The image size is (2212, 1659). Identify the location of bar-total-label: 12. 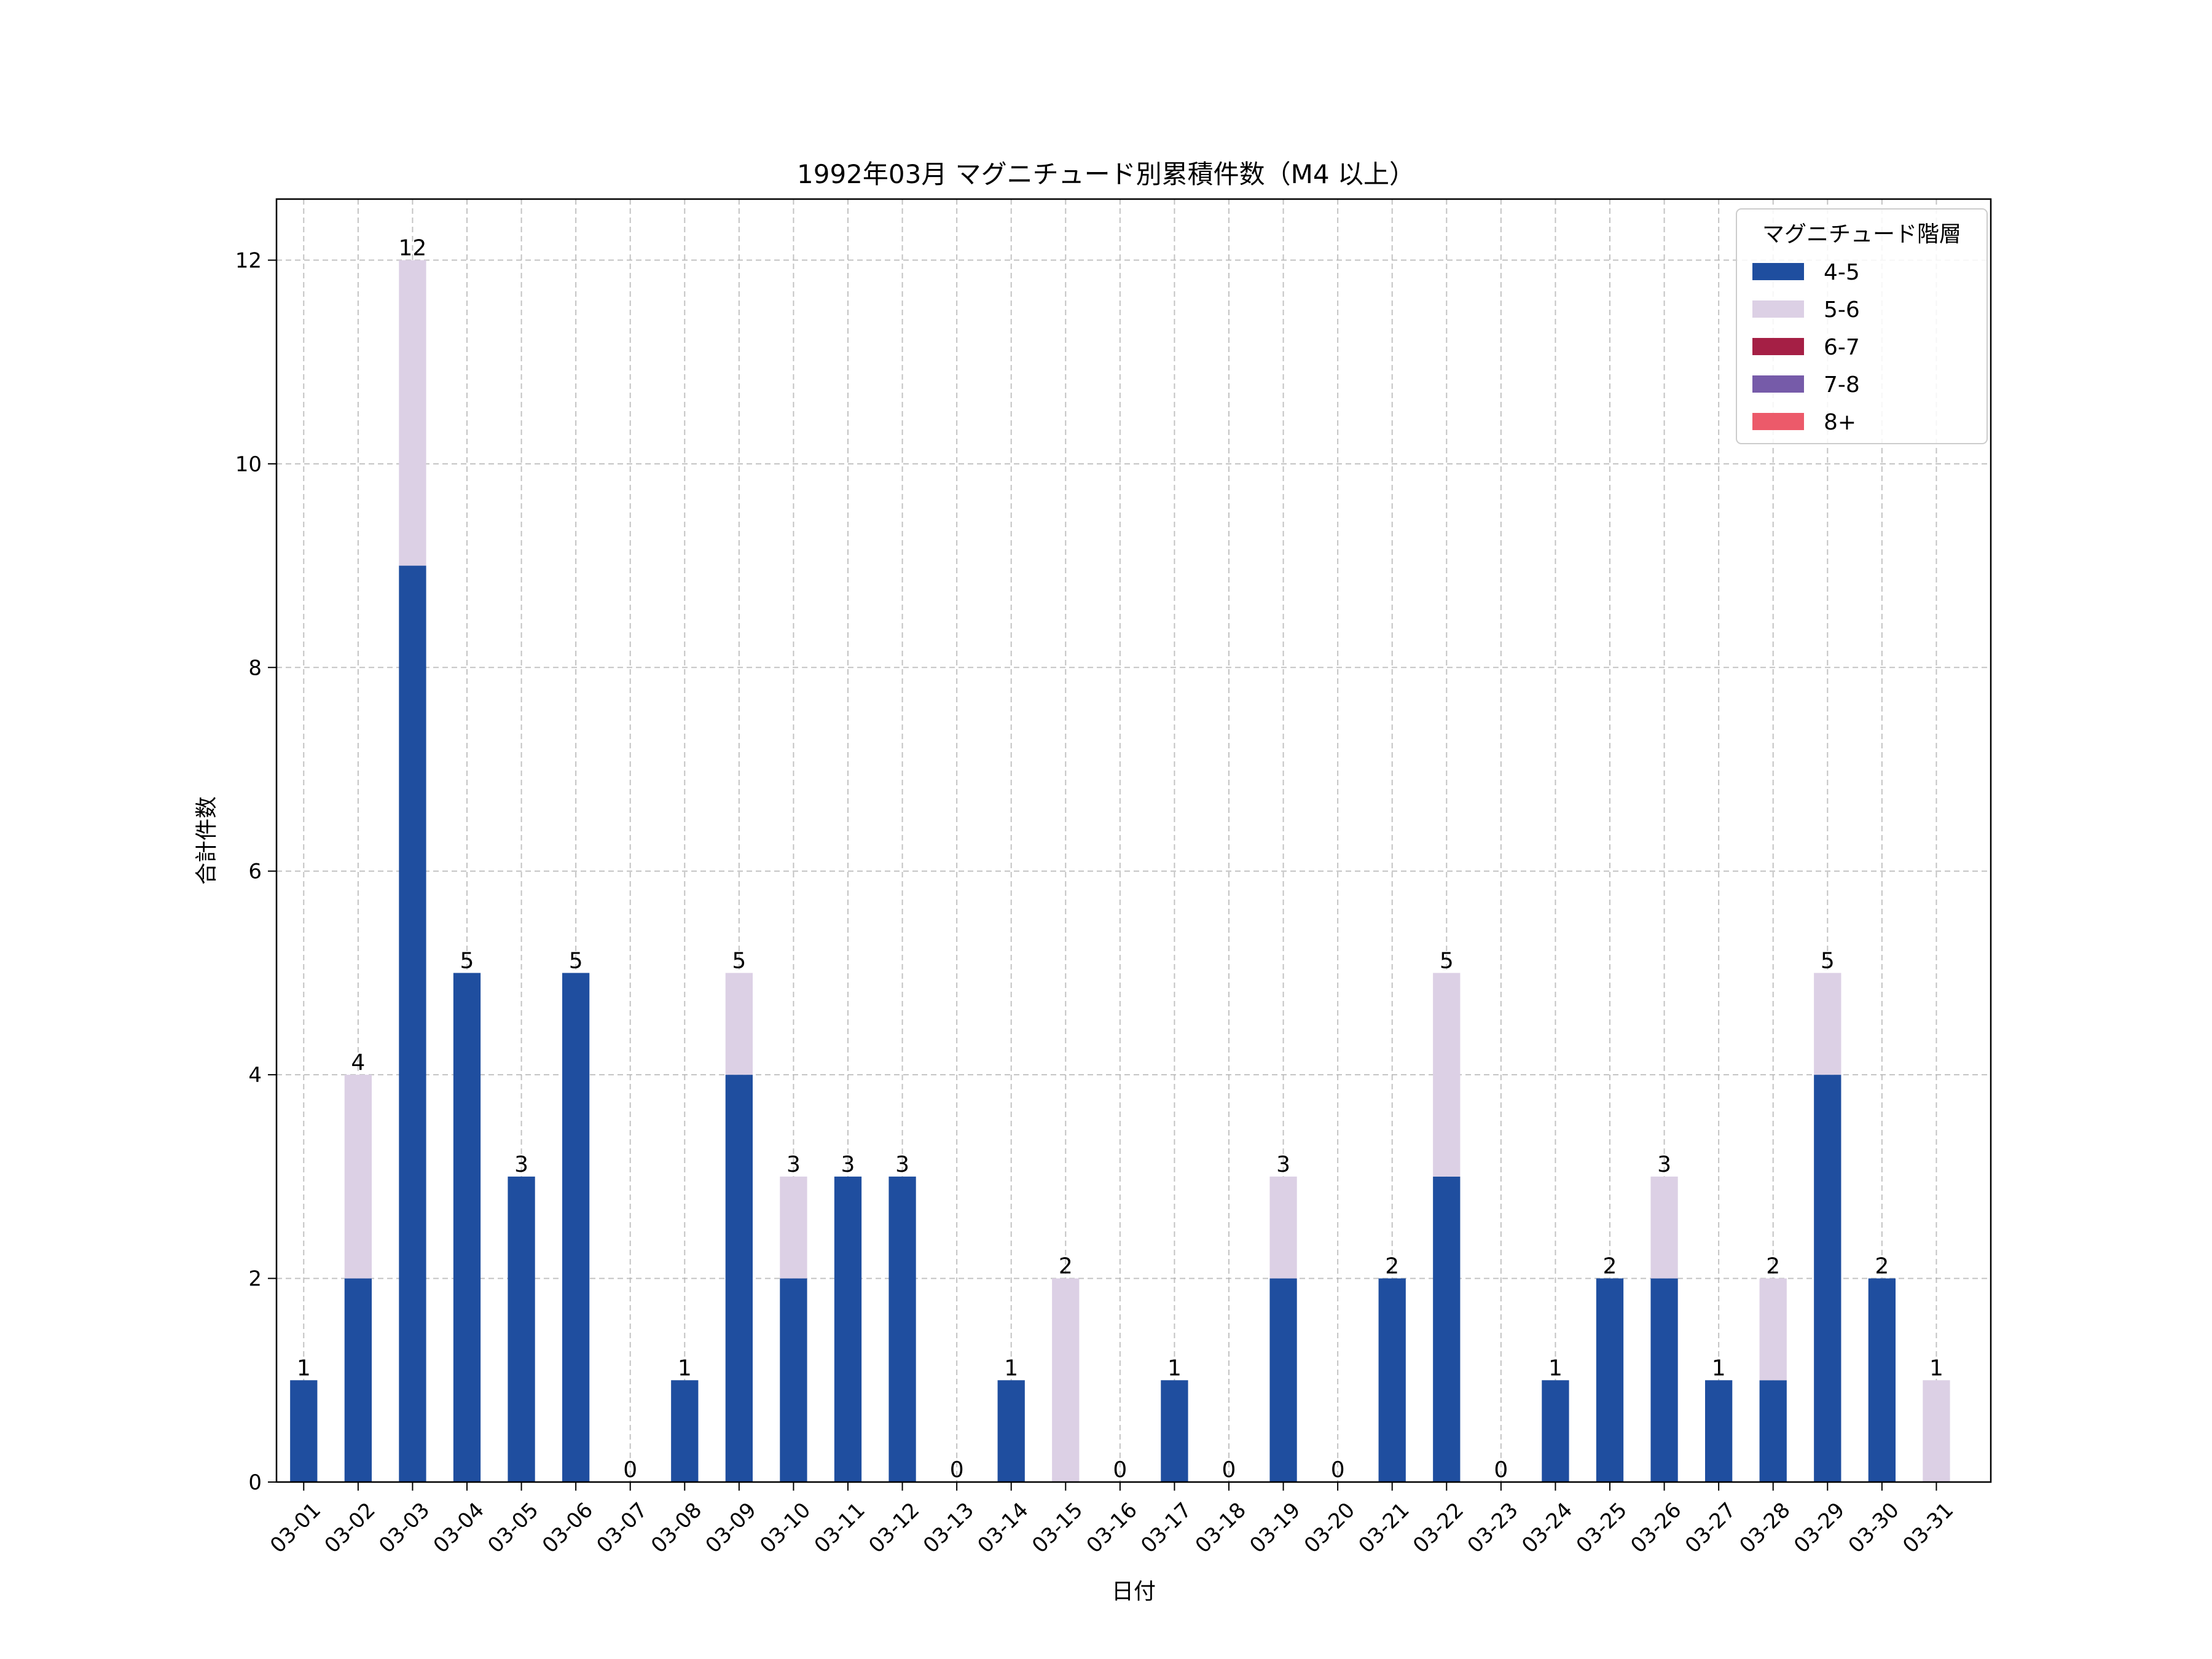
(413, 248).